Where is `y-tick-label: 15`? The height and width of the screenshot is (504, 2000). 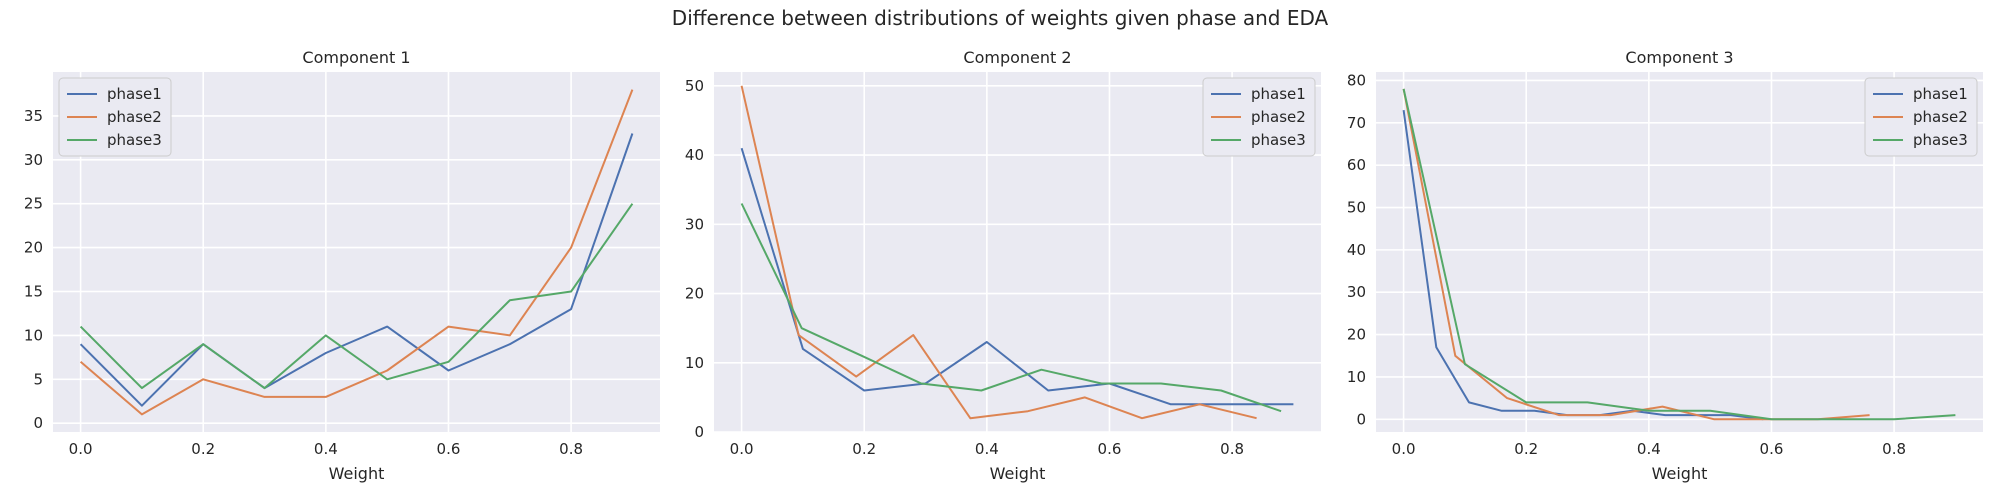 y-tick-label: 15 is located at coordinates (33, 292).